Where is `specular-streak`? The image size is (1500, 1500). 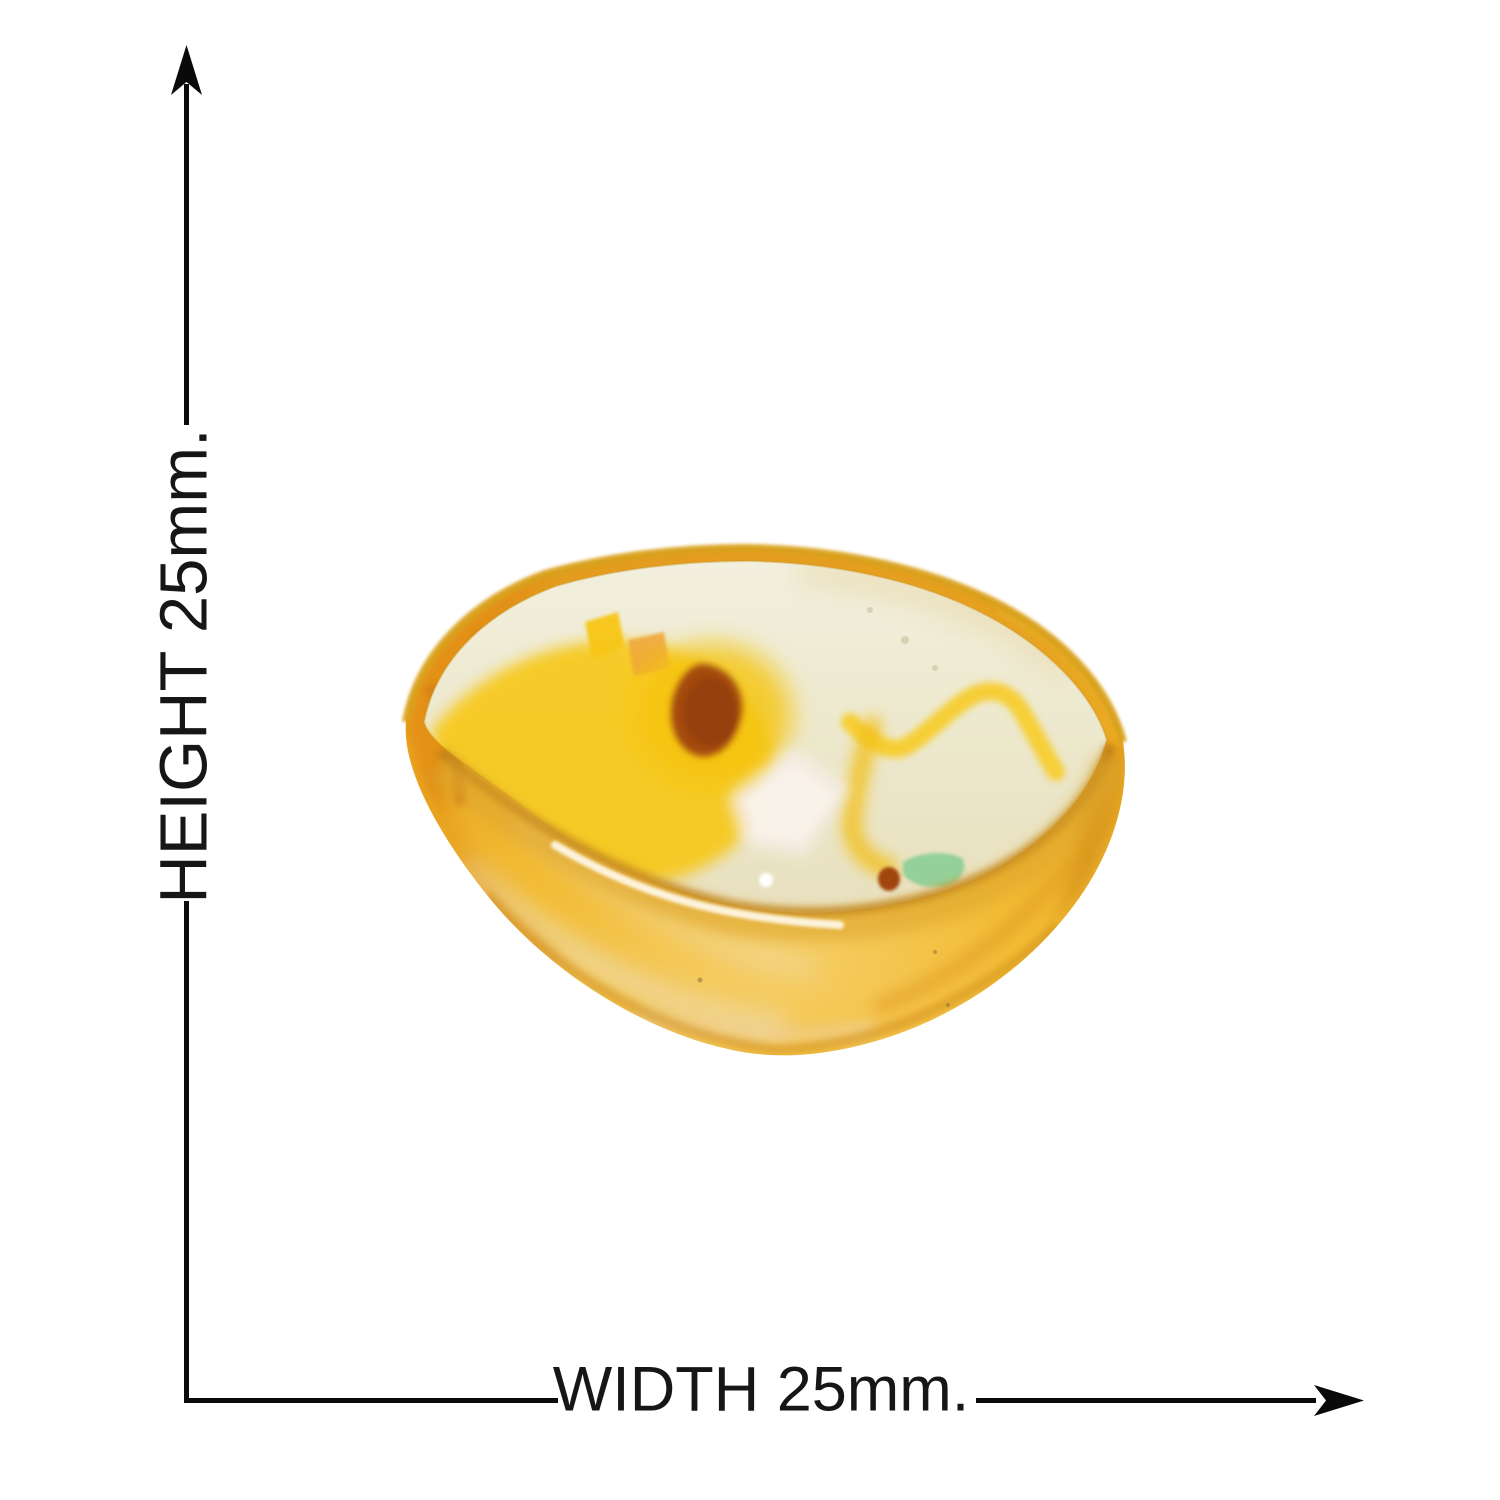 specular-streak is located at coordinates (697, 885).